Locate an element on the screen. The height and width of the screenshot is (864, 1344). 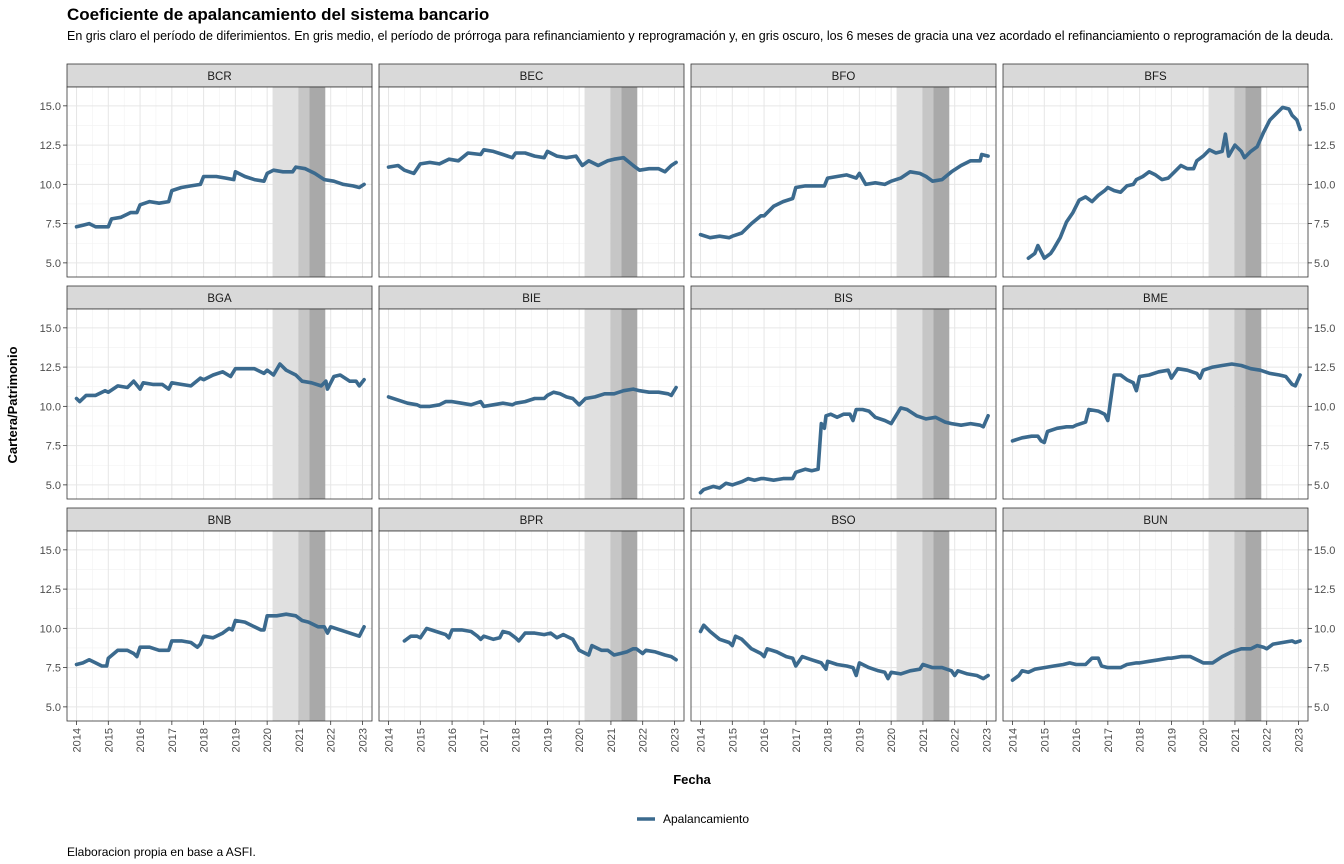
x-tick-label: 2016 is located at coordinates (765, 740).